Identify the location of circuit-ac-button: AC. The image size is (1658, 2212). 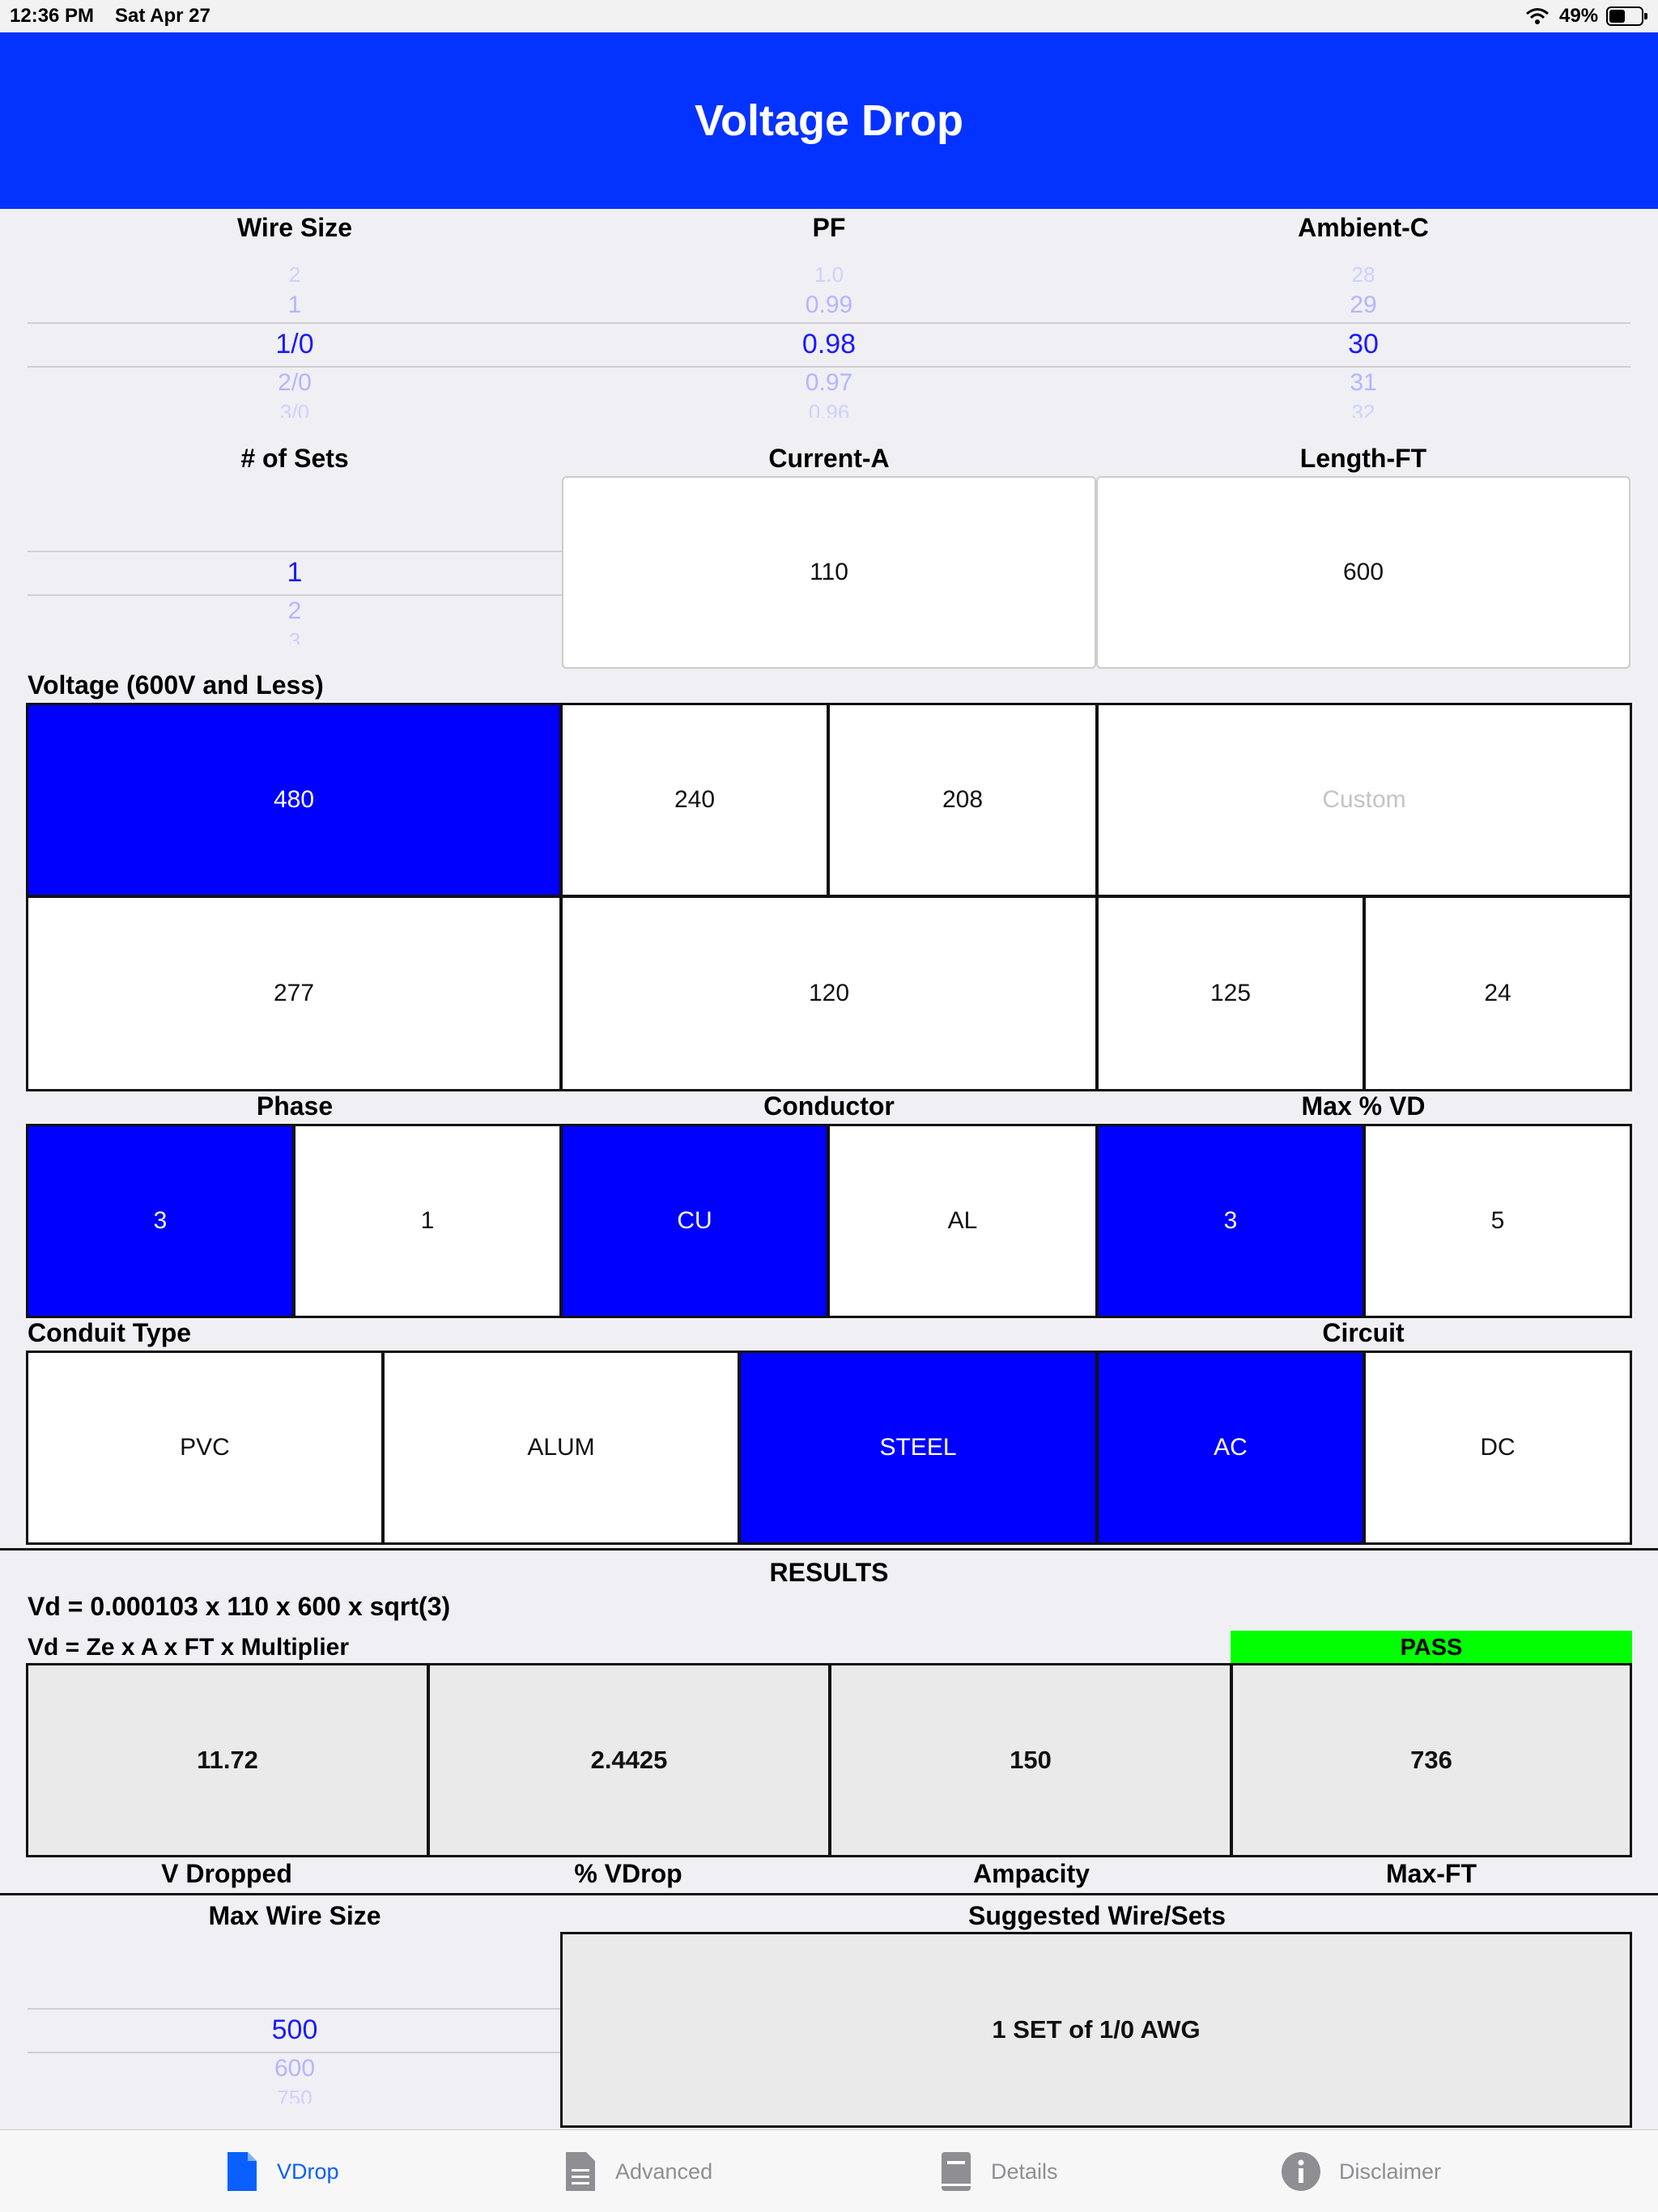
(1230, 1448).